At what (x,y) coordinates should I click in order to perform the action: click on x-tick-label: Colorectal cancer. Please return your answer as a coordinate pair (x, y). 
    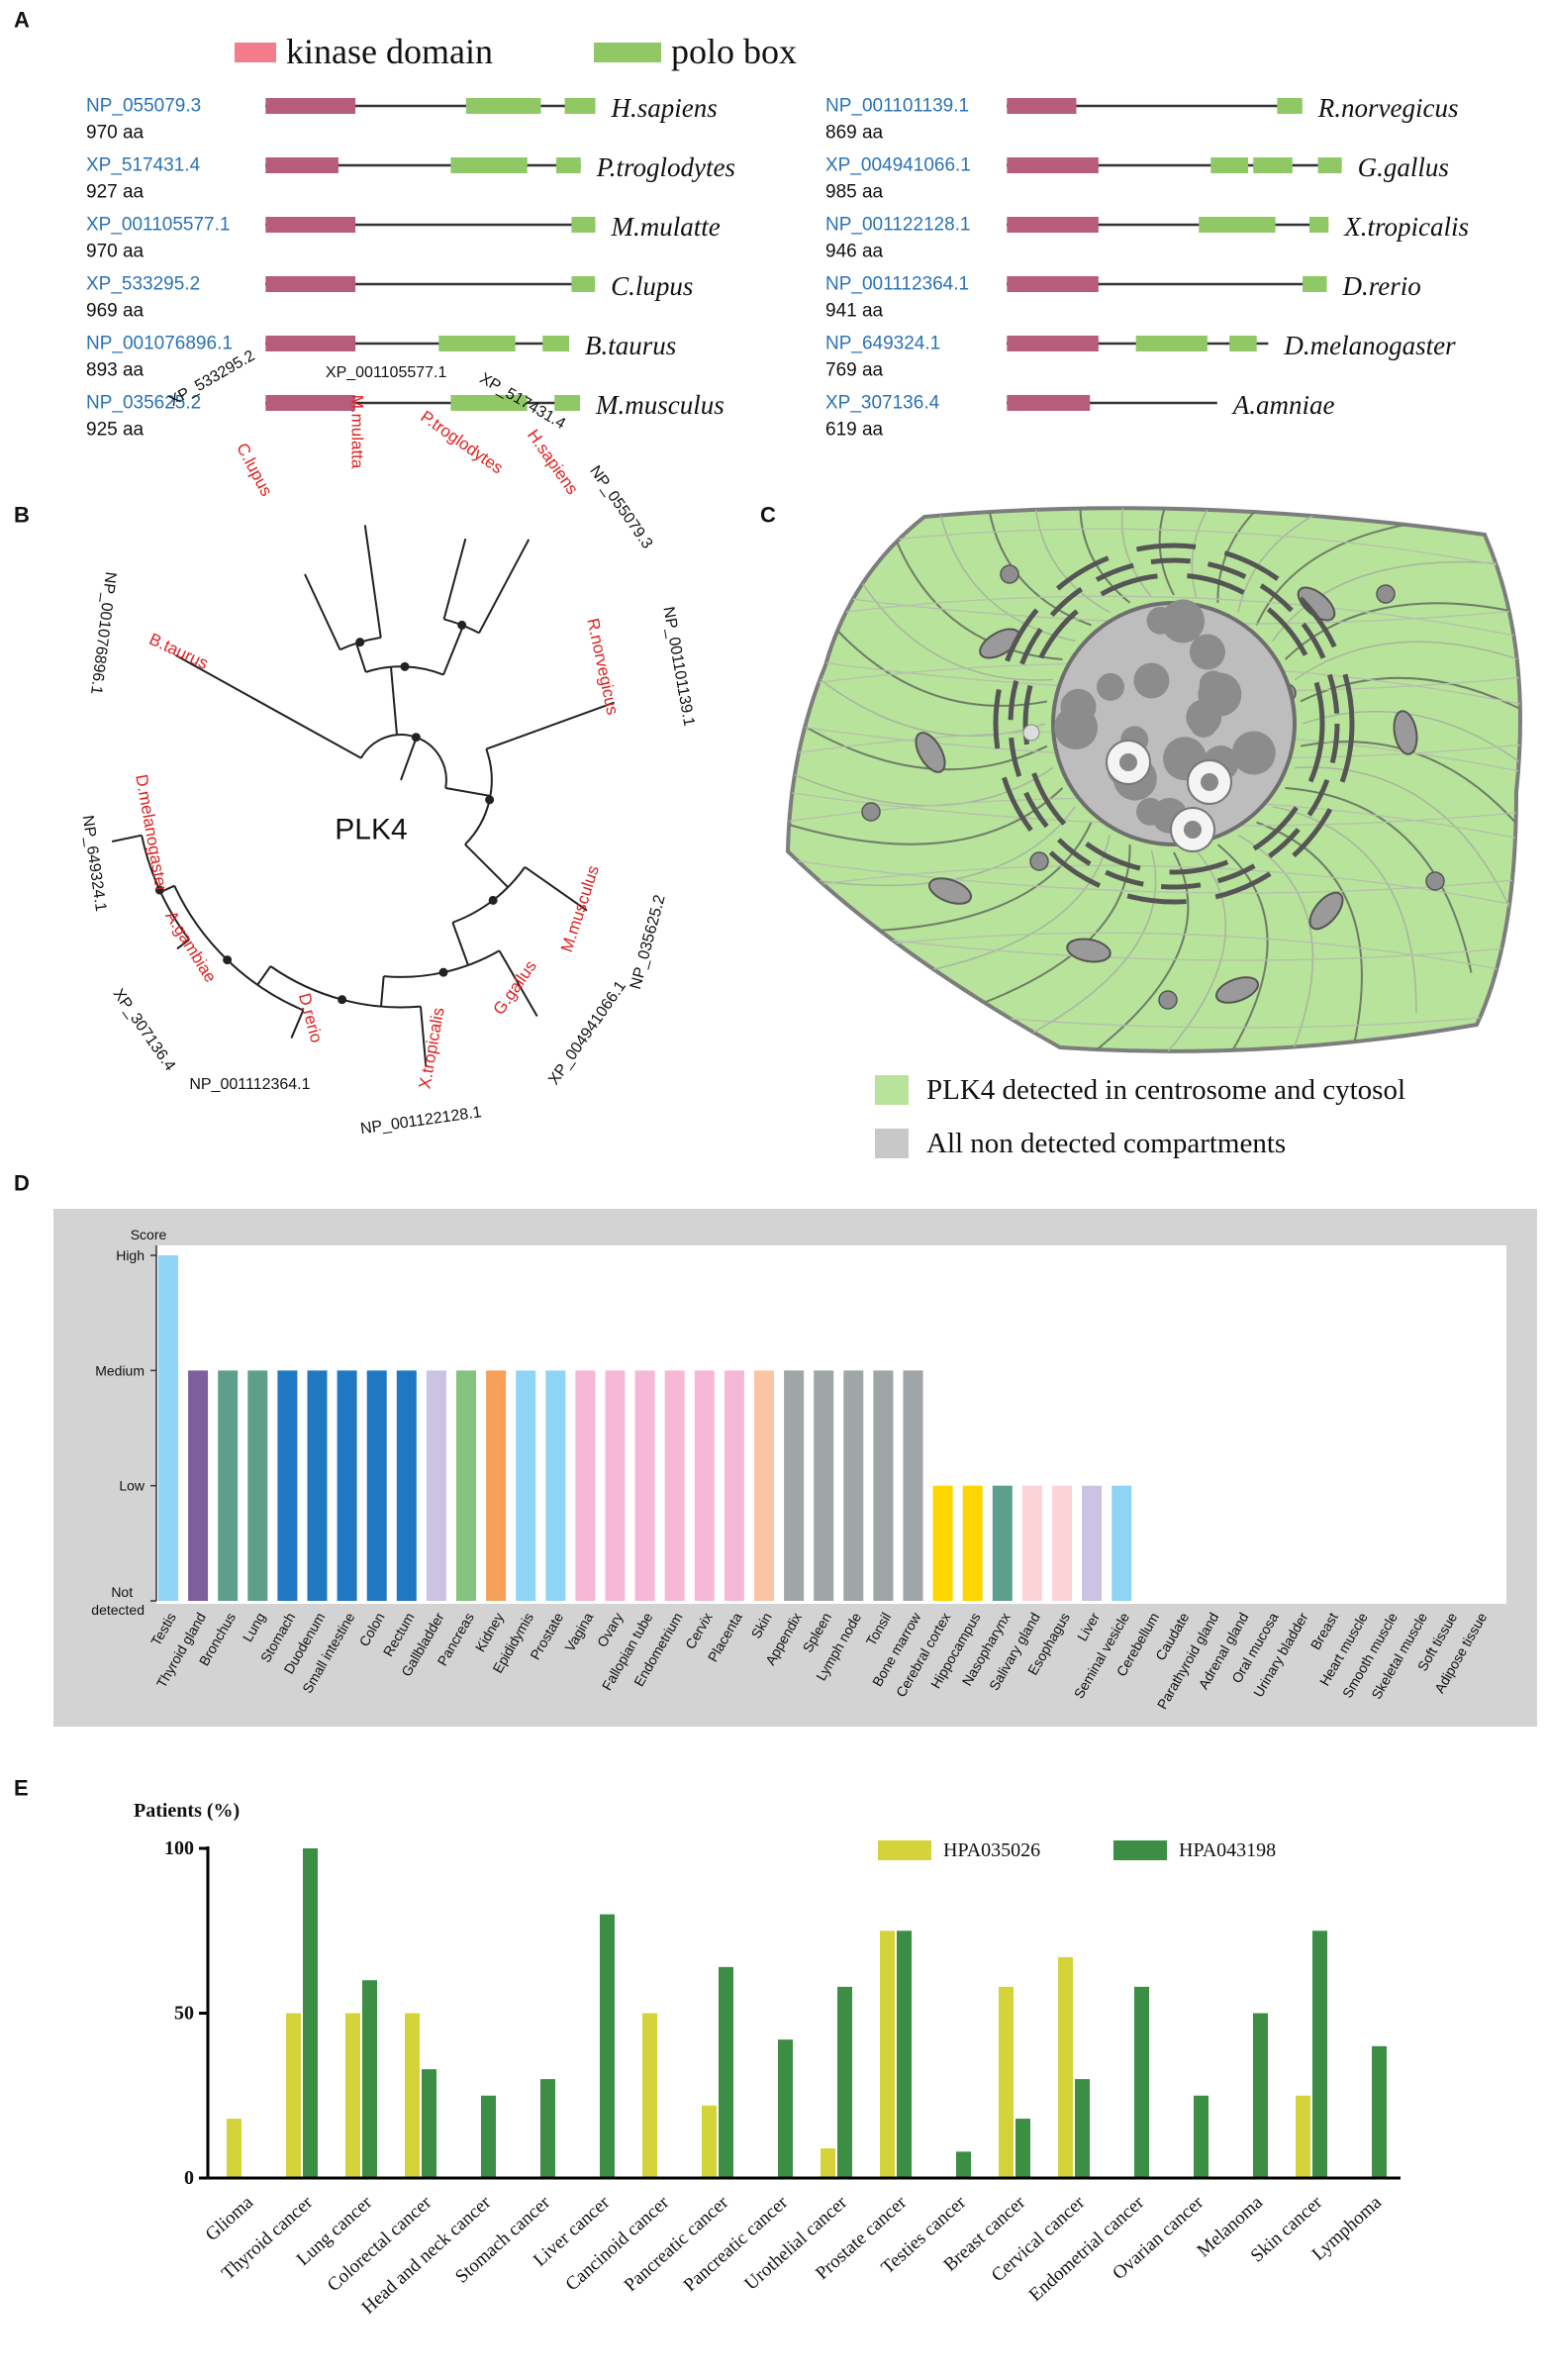
    Looking at the image, I should click on (380, 2244).